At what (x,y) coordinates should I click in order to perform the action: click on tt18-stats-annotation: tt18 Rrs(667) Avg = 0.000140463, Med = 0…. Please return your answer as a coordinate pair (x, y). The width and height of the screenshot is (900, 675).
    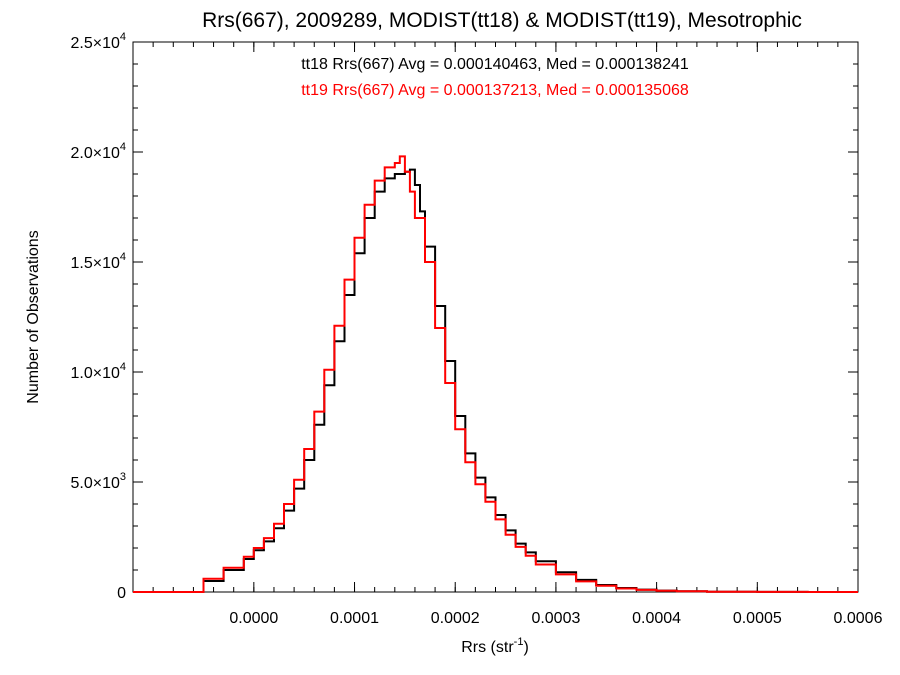
    Looking at the image, I should click on (495, 64).